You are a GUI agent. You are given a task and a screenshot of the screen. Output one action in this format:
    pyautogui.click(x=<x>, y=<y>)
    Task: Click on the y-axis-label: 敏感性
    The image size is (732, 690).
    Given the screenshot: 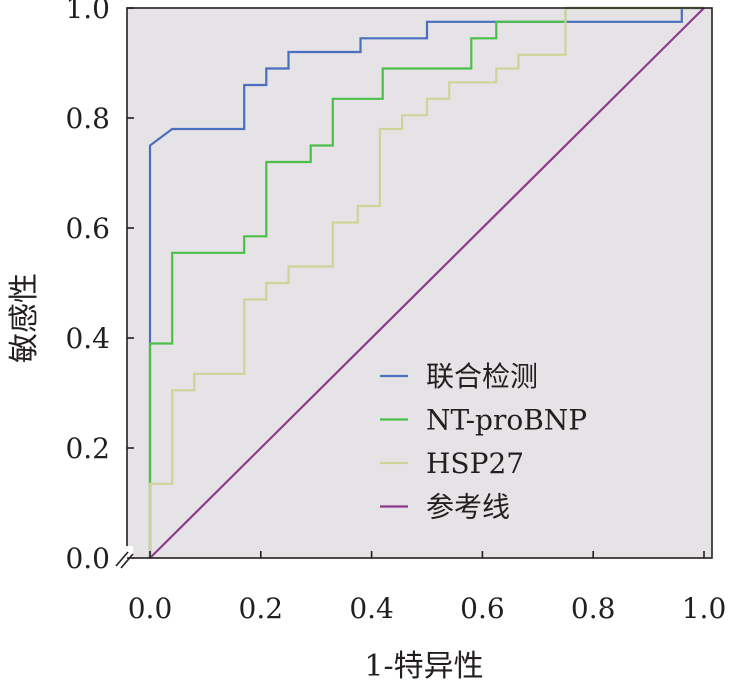 What is the action you would take?
    pyautogui.click(x=24, y=318)
    